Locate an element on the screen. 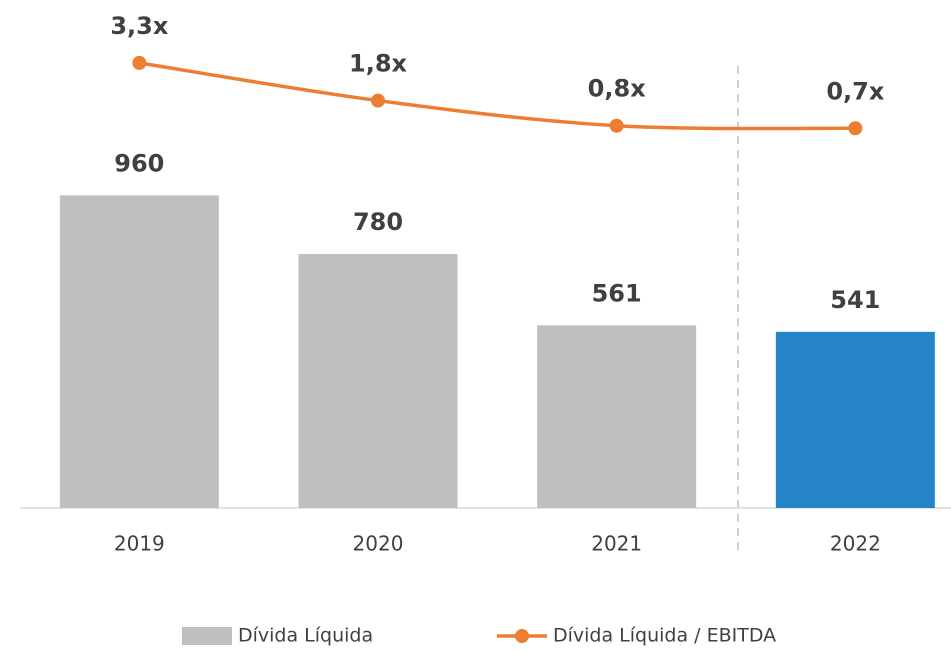 This screenshot has width=951, height=651. data-label: 541 is located at coordinates (855, 300).